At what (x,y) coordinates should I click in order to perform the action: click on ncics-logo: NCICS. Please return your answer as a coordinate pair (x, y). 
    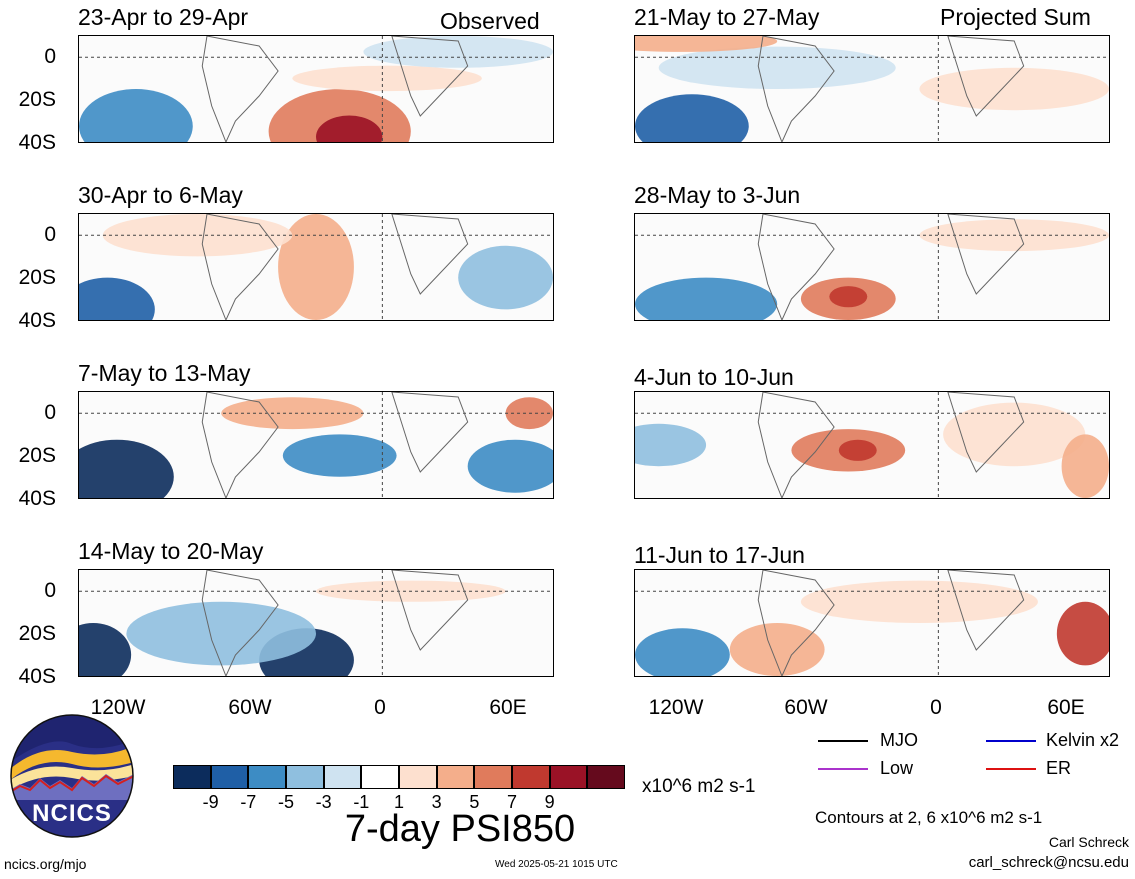
    Looking at the image, I should click on (72, 776).